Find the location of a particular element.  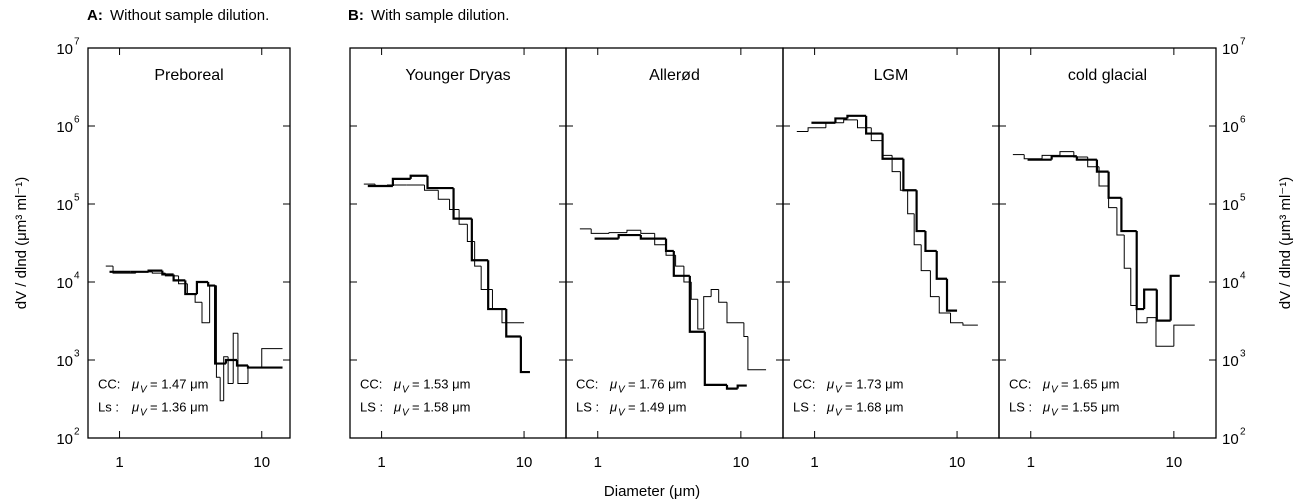

panel-letter: B: is located at coordinates (356, 15).